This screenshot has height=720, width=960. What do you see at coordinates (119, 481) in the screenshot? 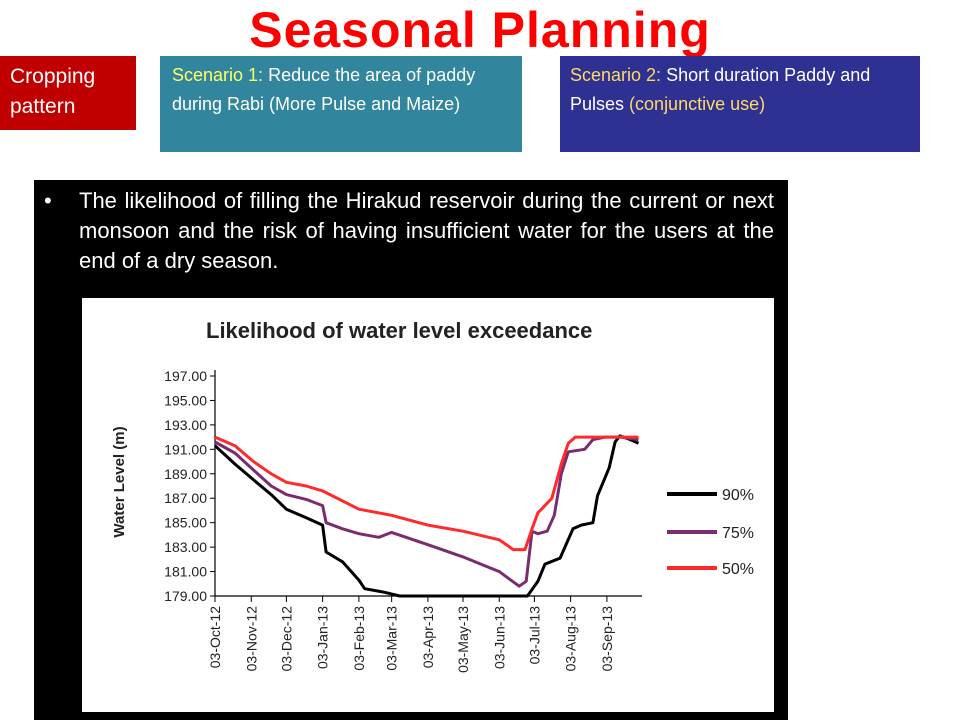
I see `y-axis-label: Water Level (m)` at bounding box center [119, 481].